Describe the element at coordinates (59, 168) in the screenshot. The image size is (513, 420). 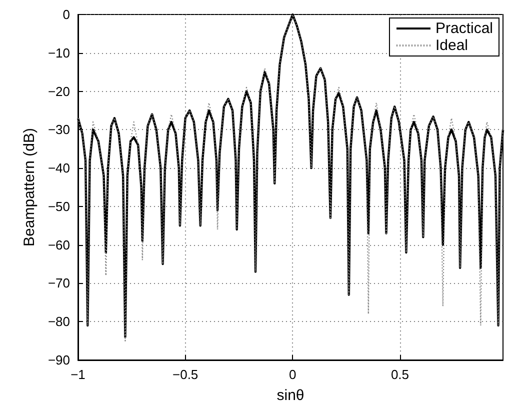
I see `y-tick-label: −40` at that location.